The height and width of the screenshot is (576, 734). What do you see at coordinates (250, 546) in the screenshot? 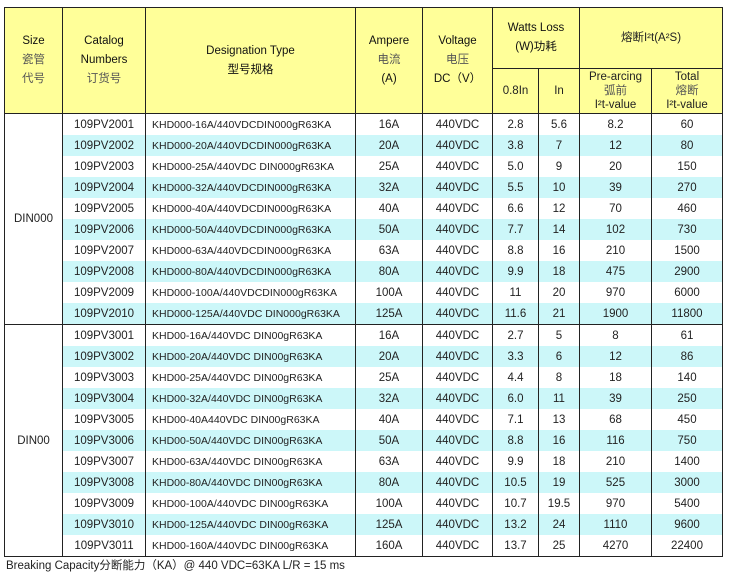
I see `designation-cell: KHD00-160A/440VDC DIN00gR63KA` at bounding box center [250, 546].